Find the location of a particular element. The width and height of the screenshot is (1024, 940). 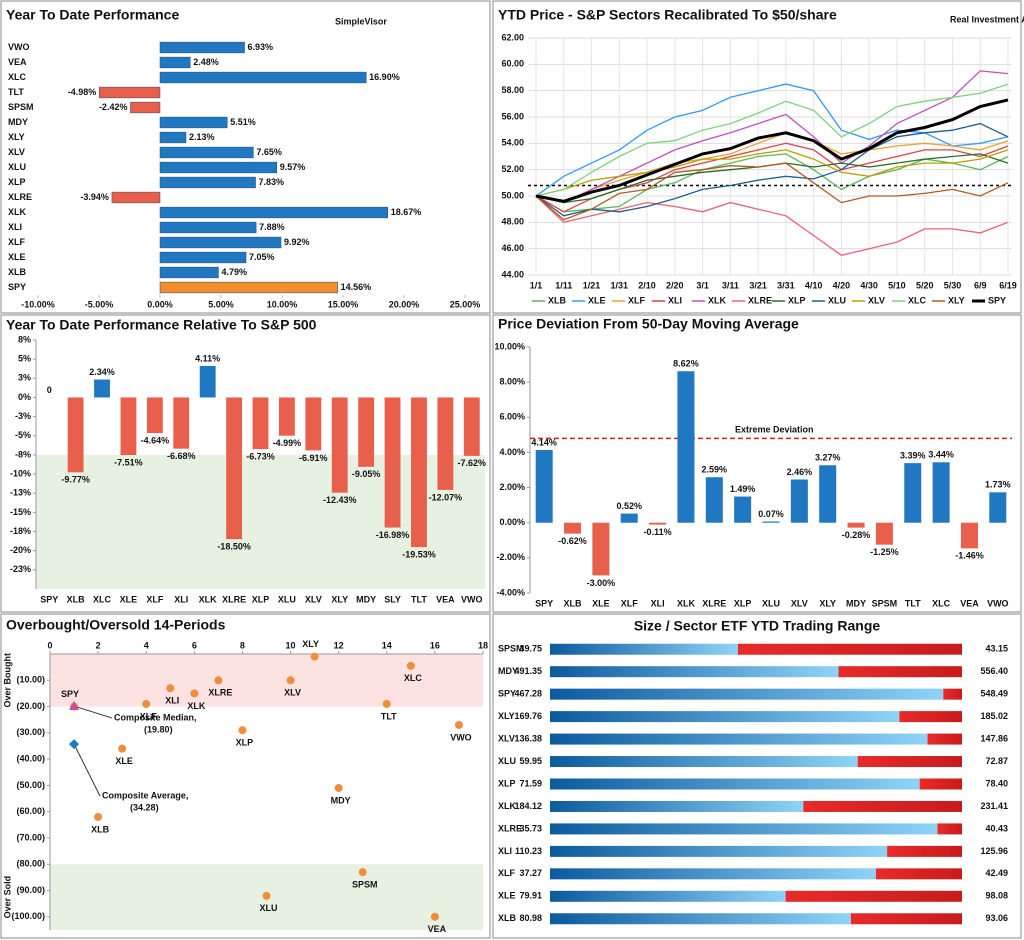

point-label: XLB is located at coordinates (100, 829).